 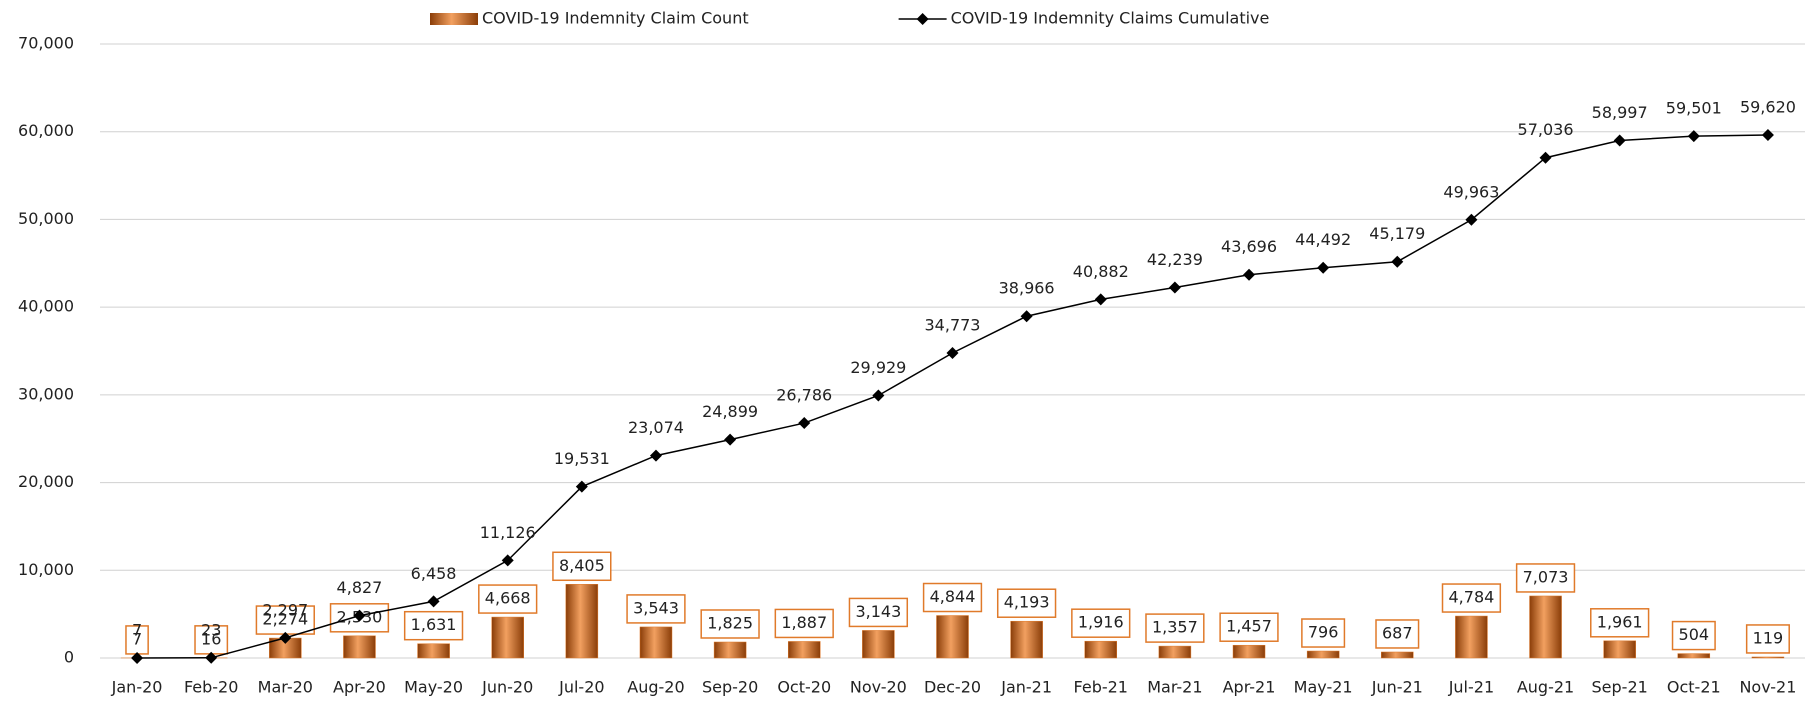 What do you see at coordinates (433, 687) in the screenshot?
I see `x-tick-label: May-20` at bounding box center [433, 687].